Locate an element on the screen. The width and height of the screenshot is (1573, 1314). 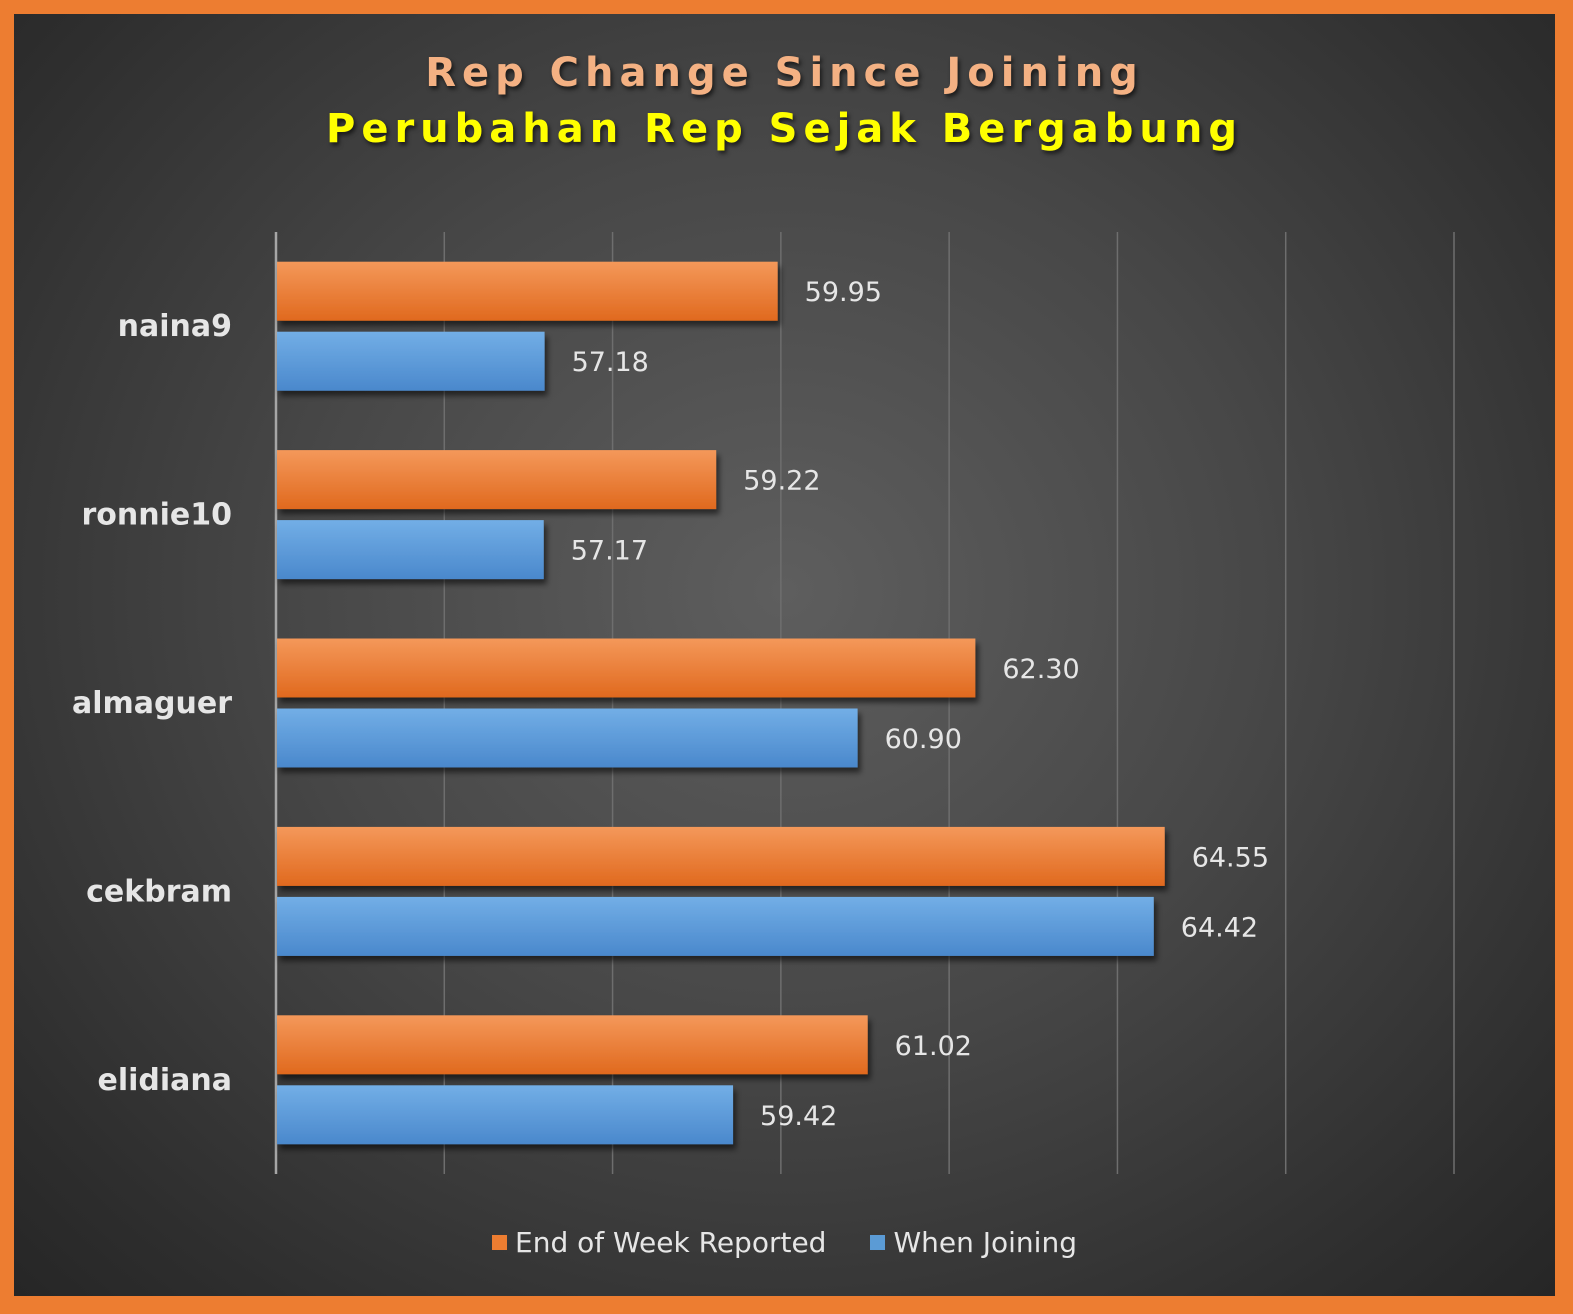
chart-title: Rep Change Since Joining is located at coordinates (784, 73).